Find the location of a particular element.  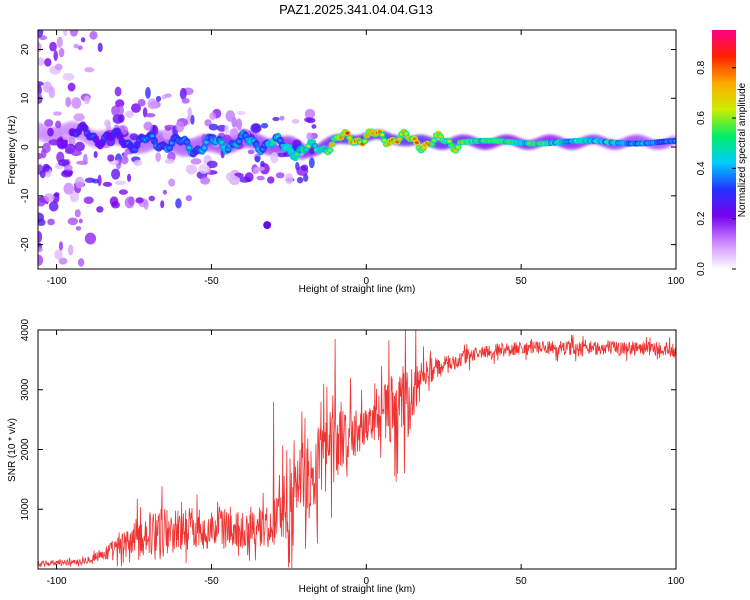

figure-title: PAZ1.2025.341.04.04.G13 is located at coordinates (356, 9).